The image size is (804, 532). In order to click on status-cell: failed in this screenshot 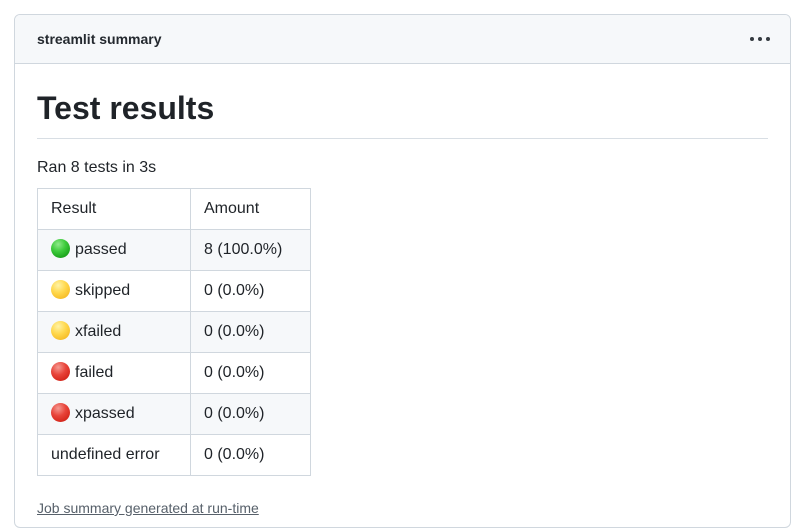, I will do `click(114, 373)`.